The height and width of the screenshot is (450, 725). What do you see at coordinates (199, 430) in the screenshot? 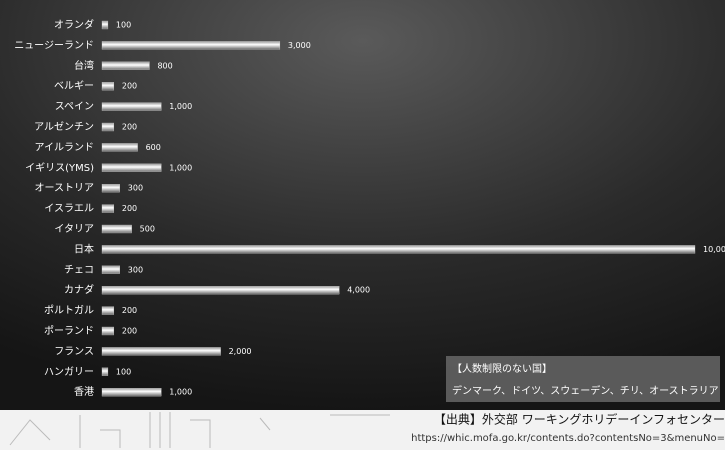
I see `footer-sketch` at bounding box center [199, 430].